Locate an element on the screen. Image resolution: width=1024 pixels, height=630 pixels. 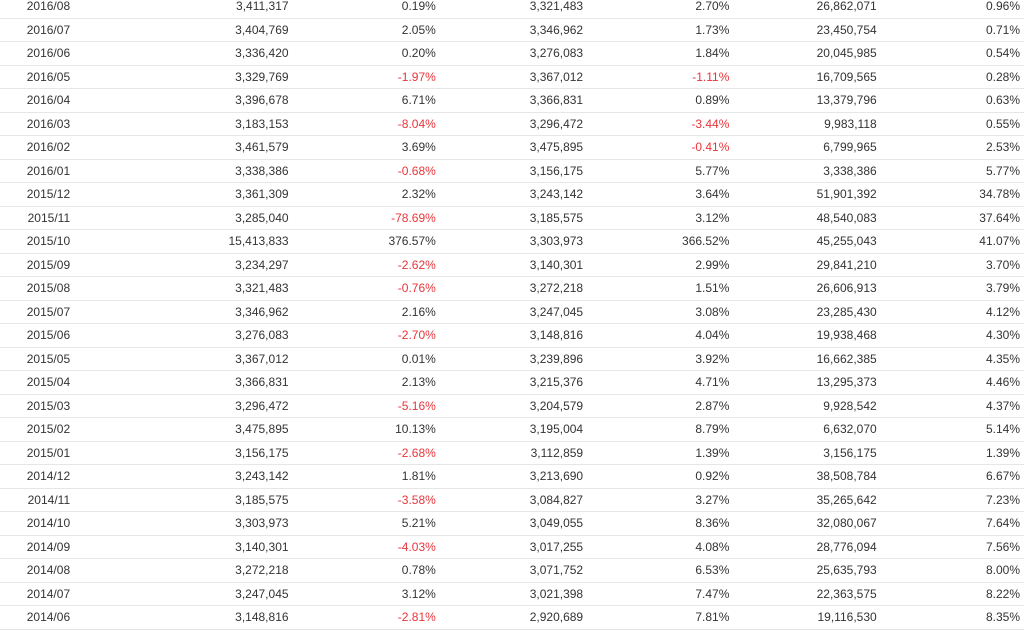
value-cell: 3,272,218 is located at coordinates (179, 570).